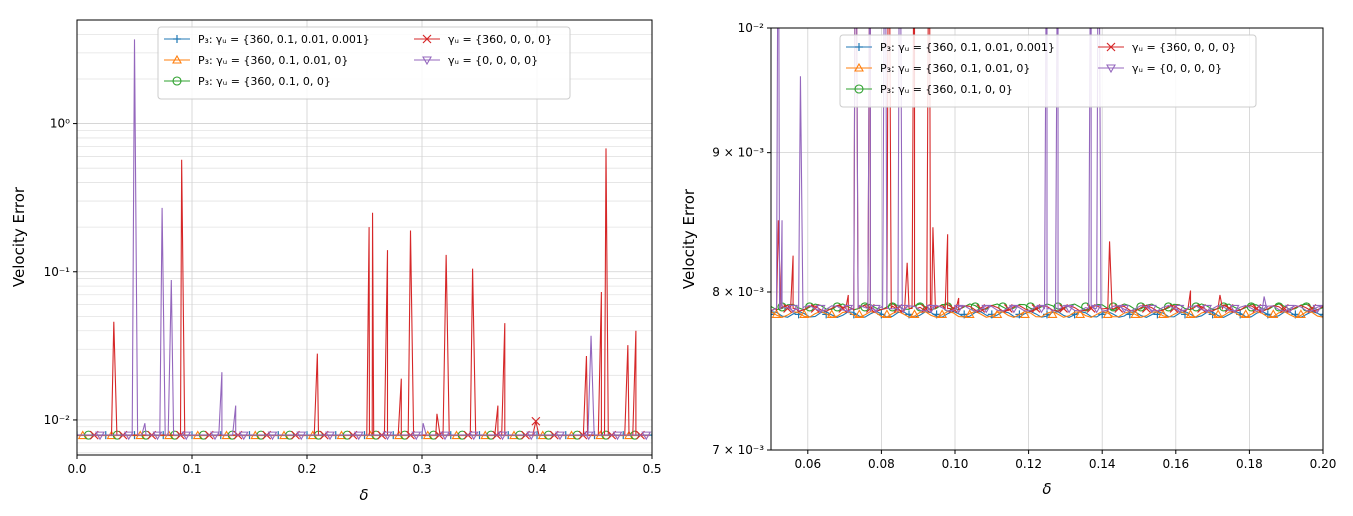  Describe the element at coordinates (536, 469) in the screenshot. I see `x-tick-label: 0.4` at that location.